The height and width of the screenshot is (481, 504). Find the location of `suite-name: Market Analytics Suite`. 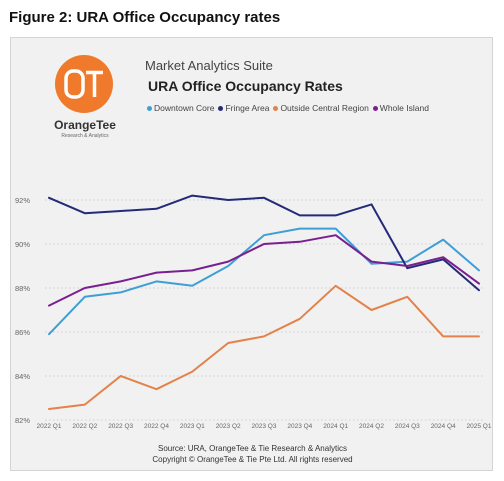

suite-name: Market Analytics Suite is located at coordinates (209, 65).